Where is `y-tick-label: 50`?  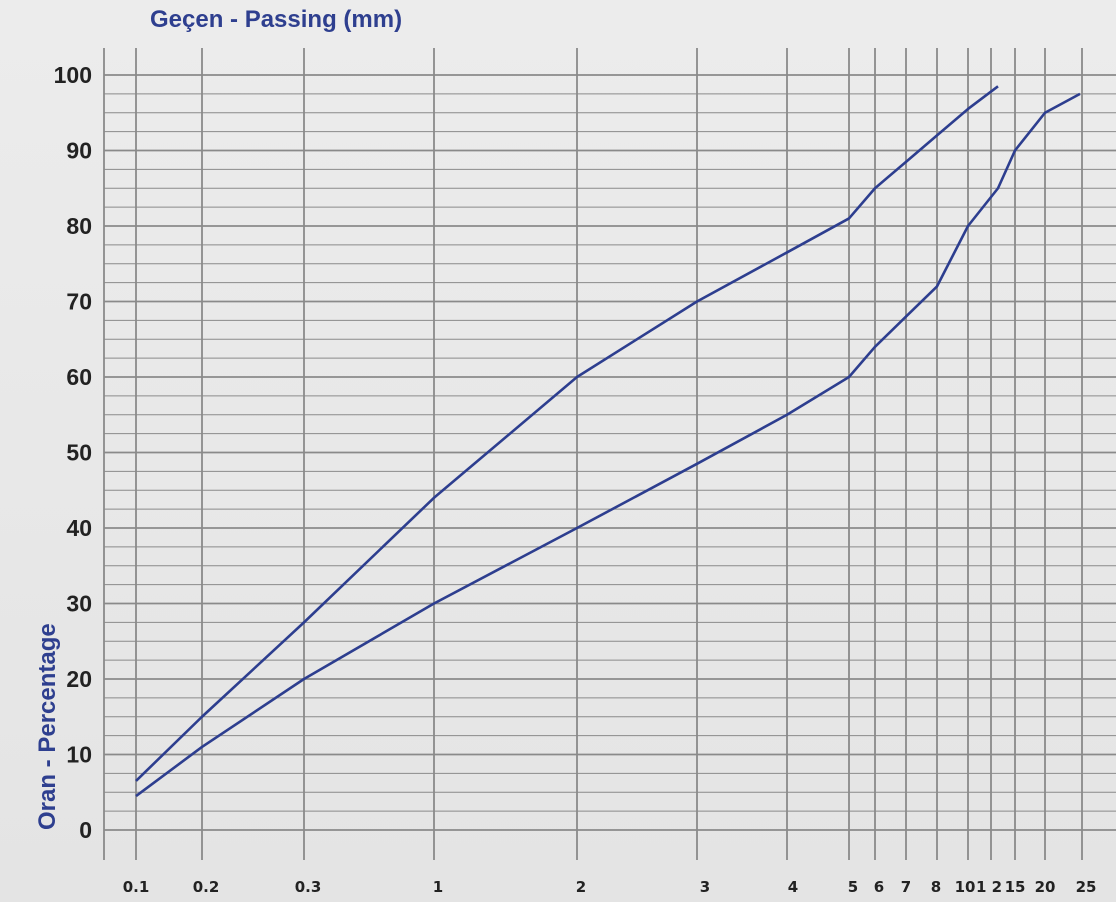
y-tick-label: 50 is located at coordinates (79, 453).